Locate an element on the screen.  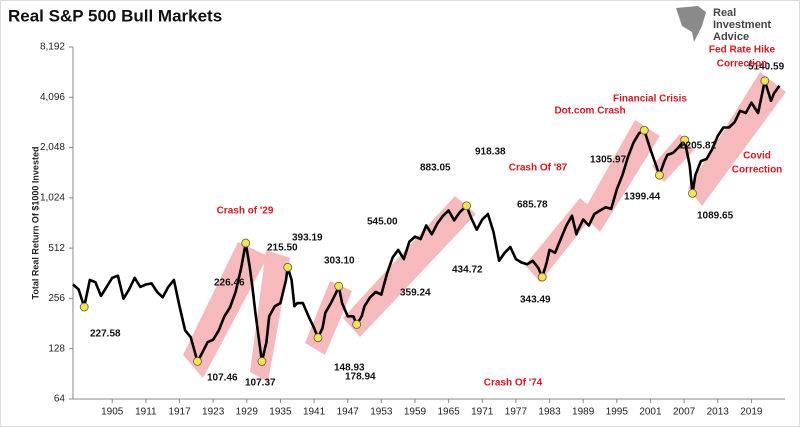
x-tick-label: 1947 is located at coordinates (348, 412).